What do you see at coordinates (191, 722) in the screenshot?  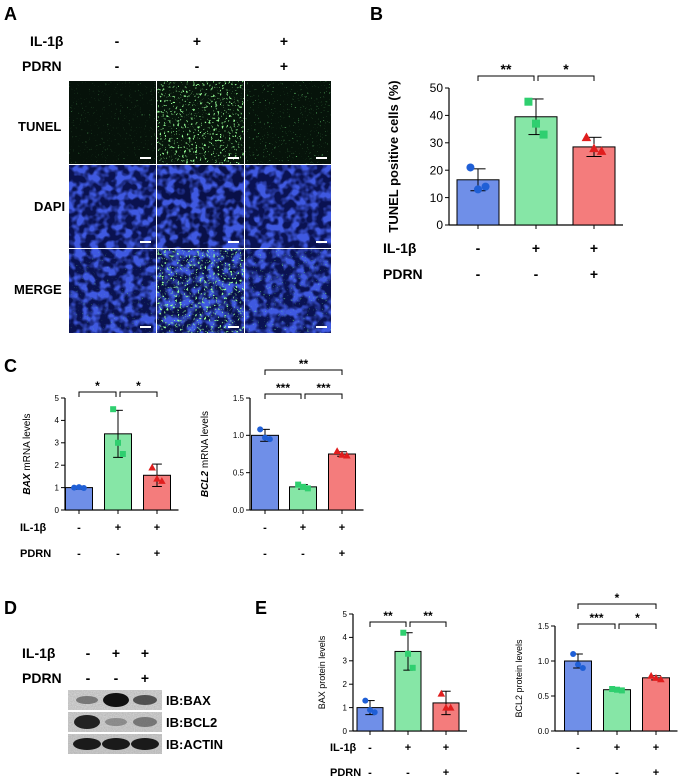 I see `blot-label-bcl2: IB:BCL2` at bounding box center [191, 722].